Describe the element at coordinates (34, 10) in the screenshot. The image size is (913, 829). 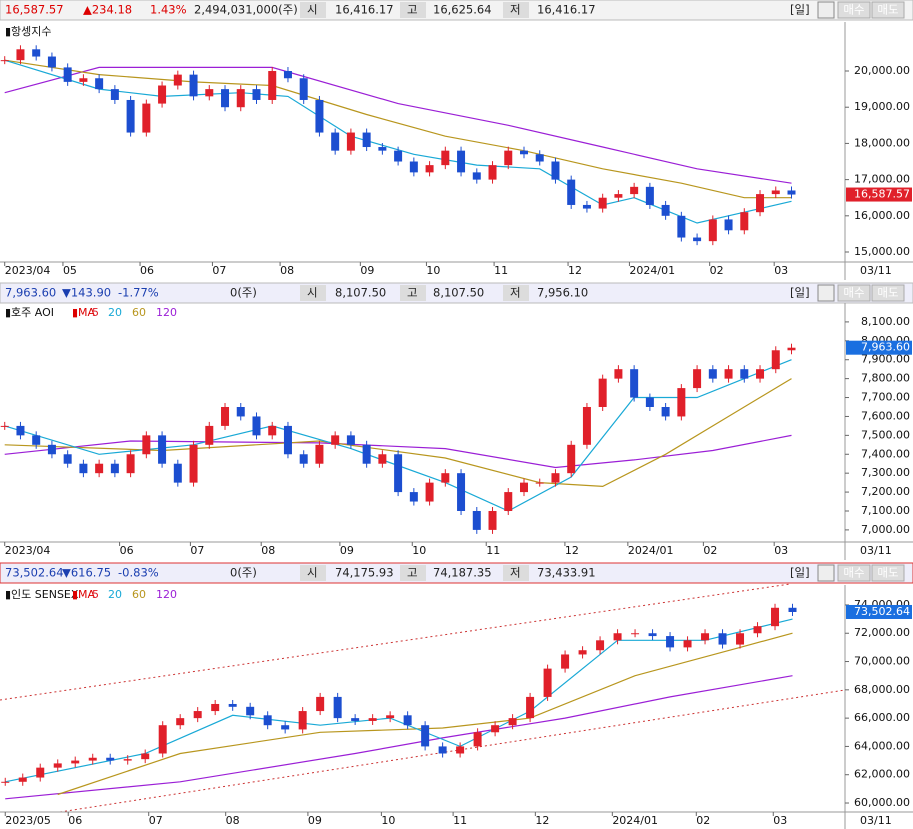
I see `header-price: 16,587.57` at that location.